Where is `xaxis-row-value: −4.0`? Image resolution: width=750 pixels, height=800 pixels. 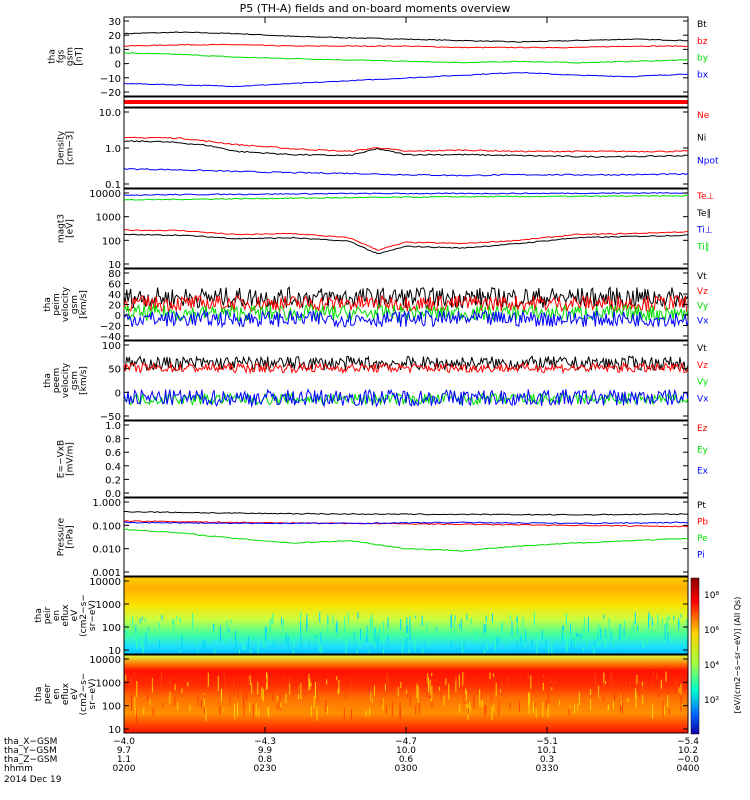 xaxis-row-value: −4.0 is located at coordinates (124, 742).